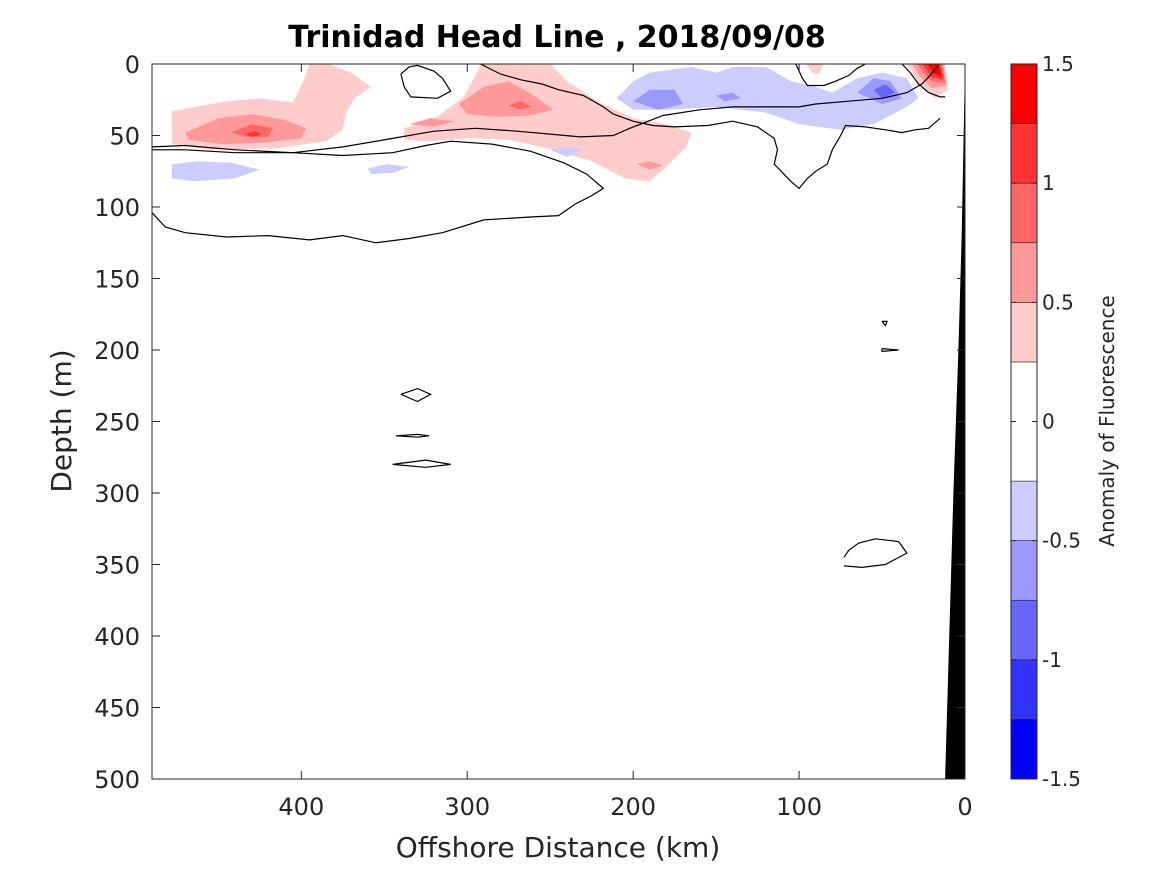 The width and height of the screenshot is (1167, 875). What do you see at coordinates (117, 208) in the screenshot?
I see `y-tick-label: 100` at bounding box center [117, 208].